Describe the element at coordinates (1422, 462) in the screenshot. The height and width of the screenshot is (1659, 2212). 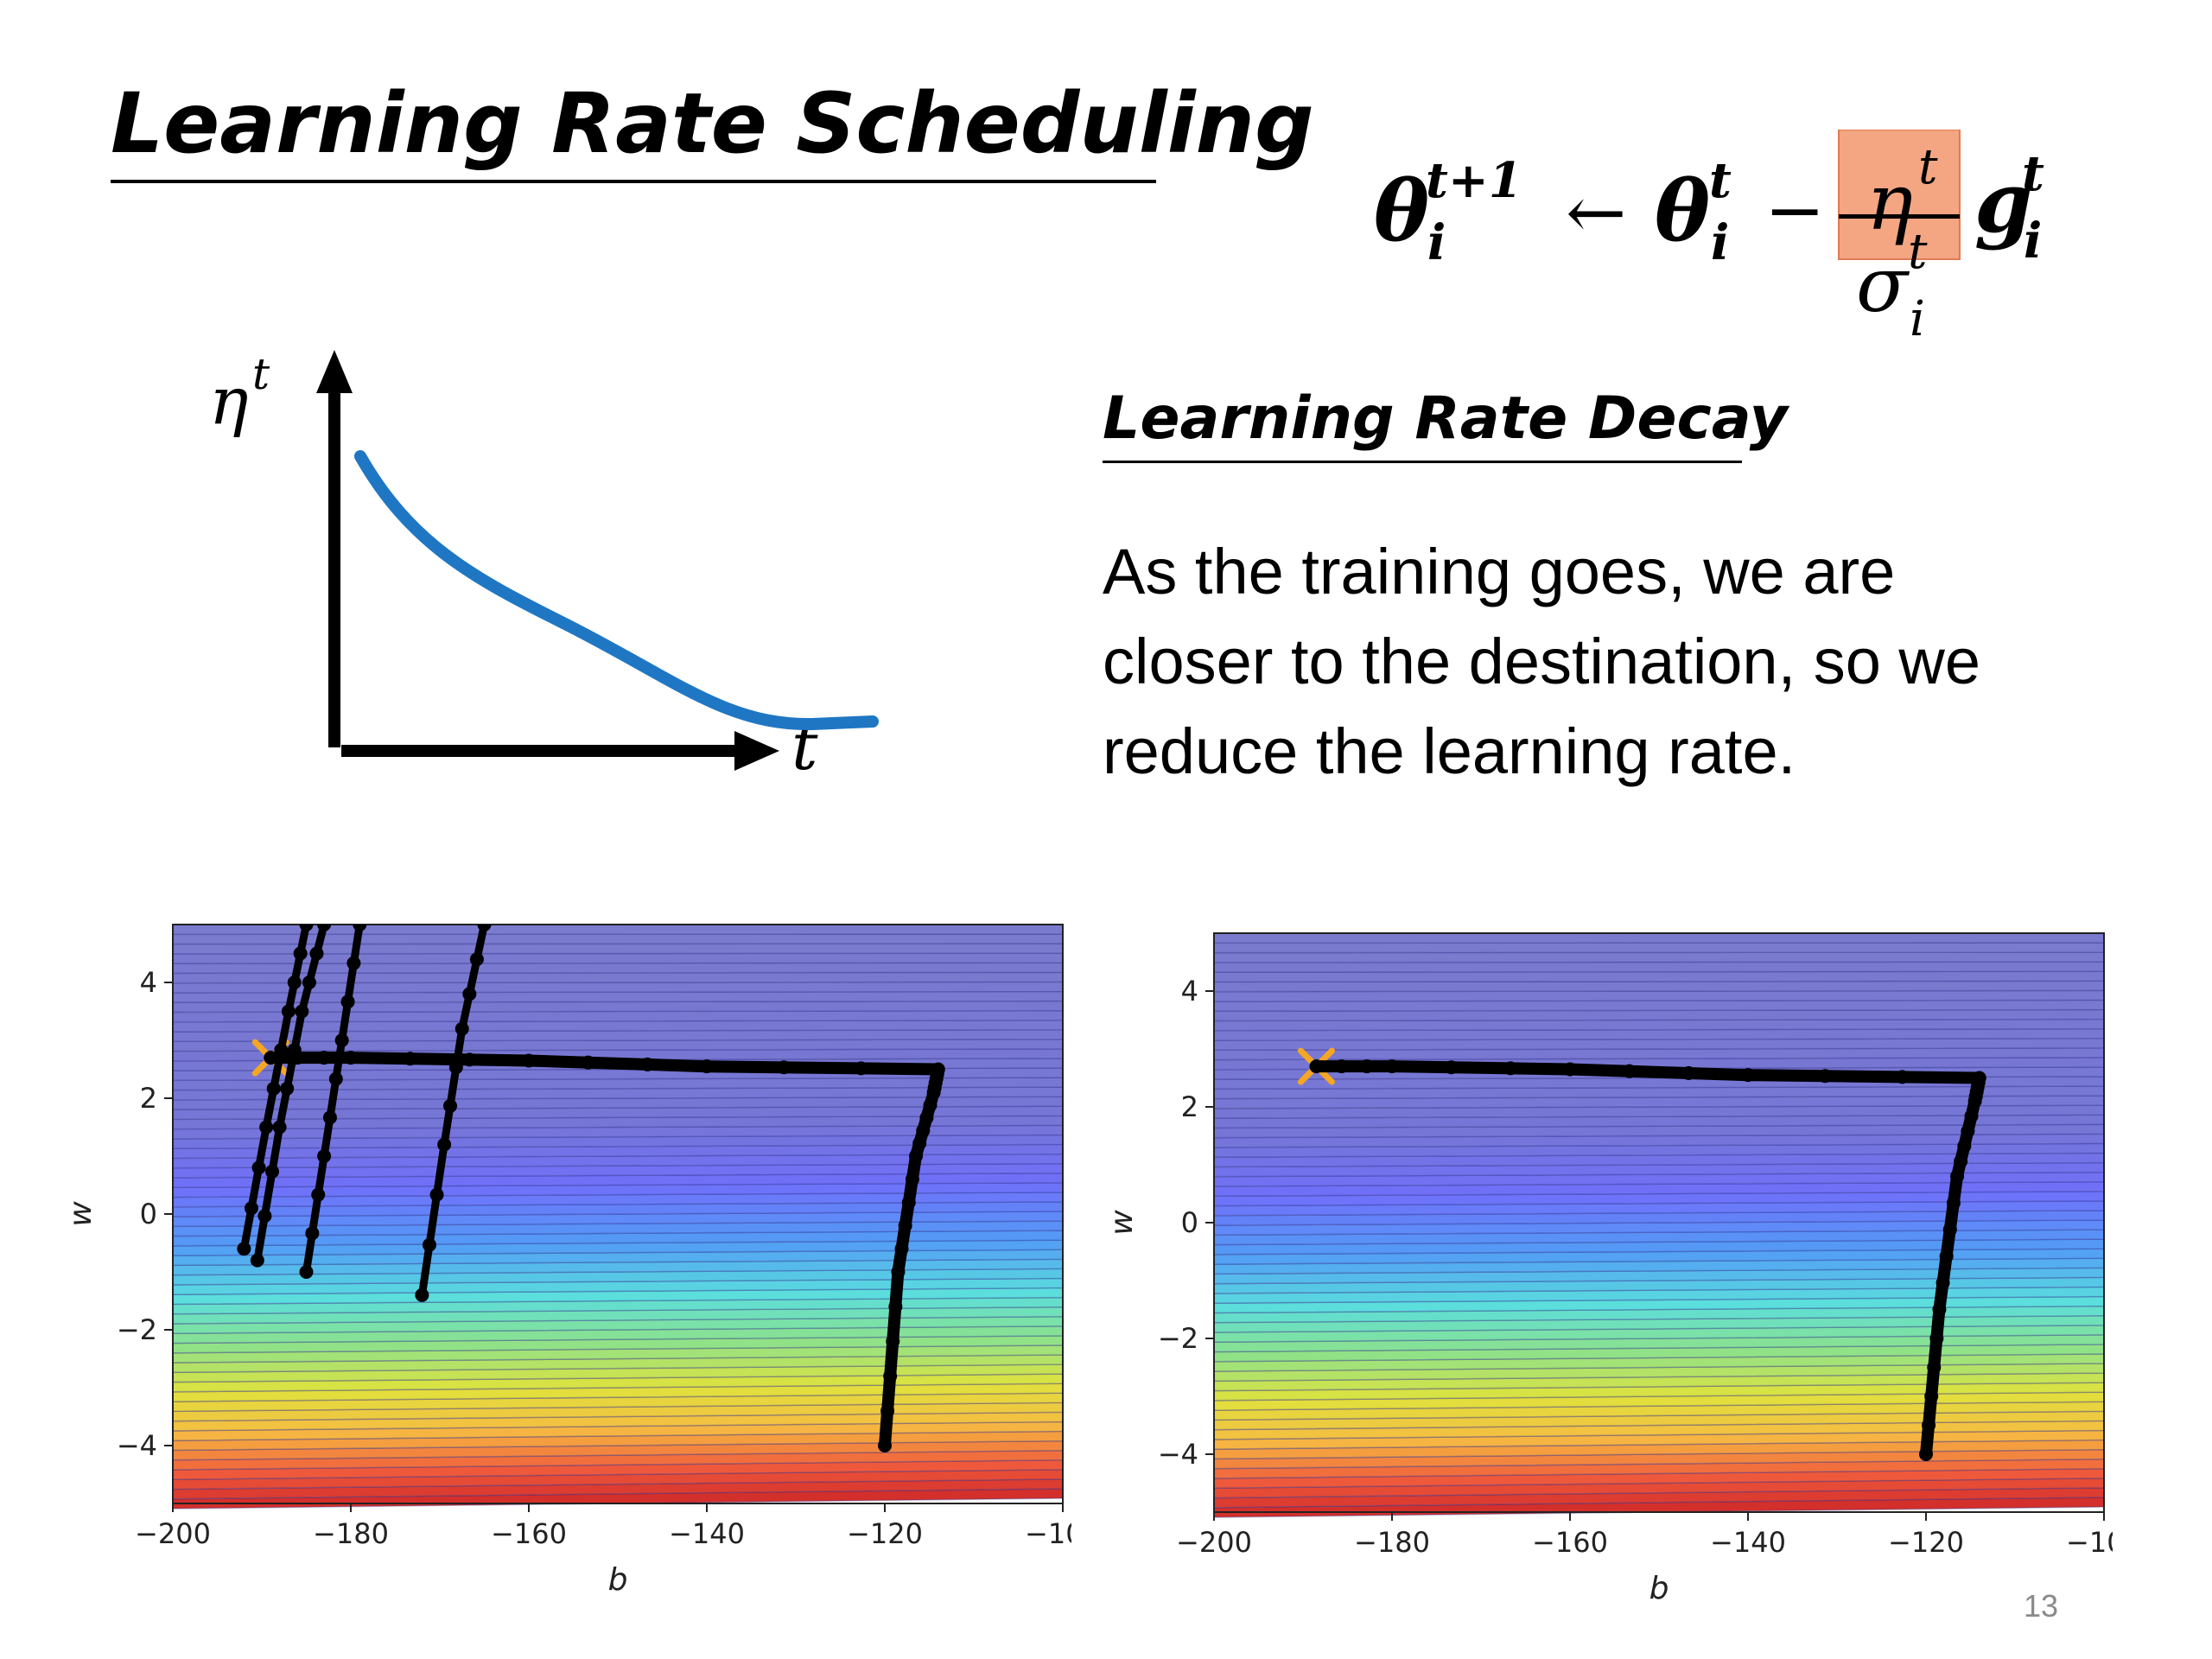
I see `subtitle-underline` at that location.